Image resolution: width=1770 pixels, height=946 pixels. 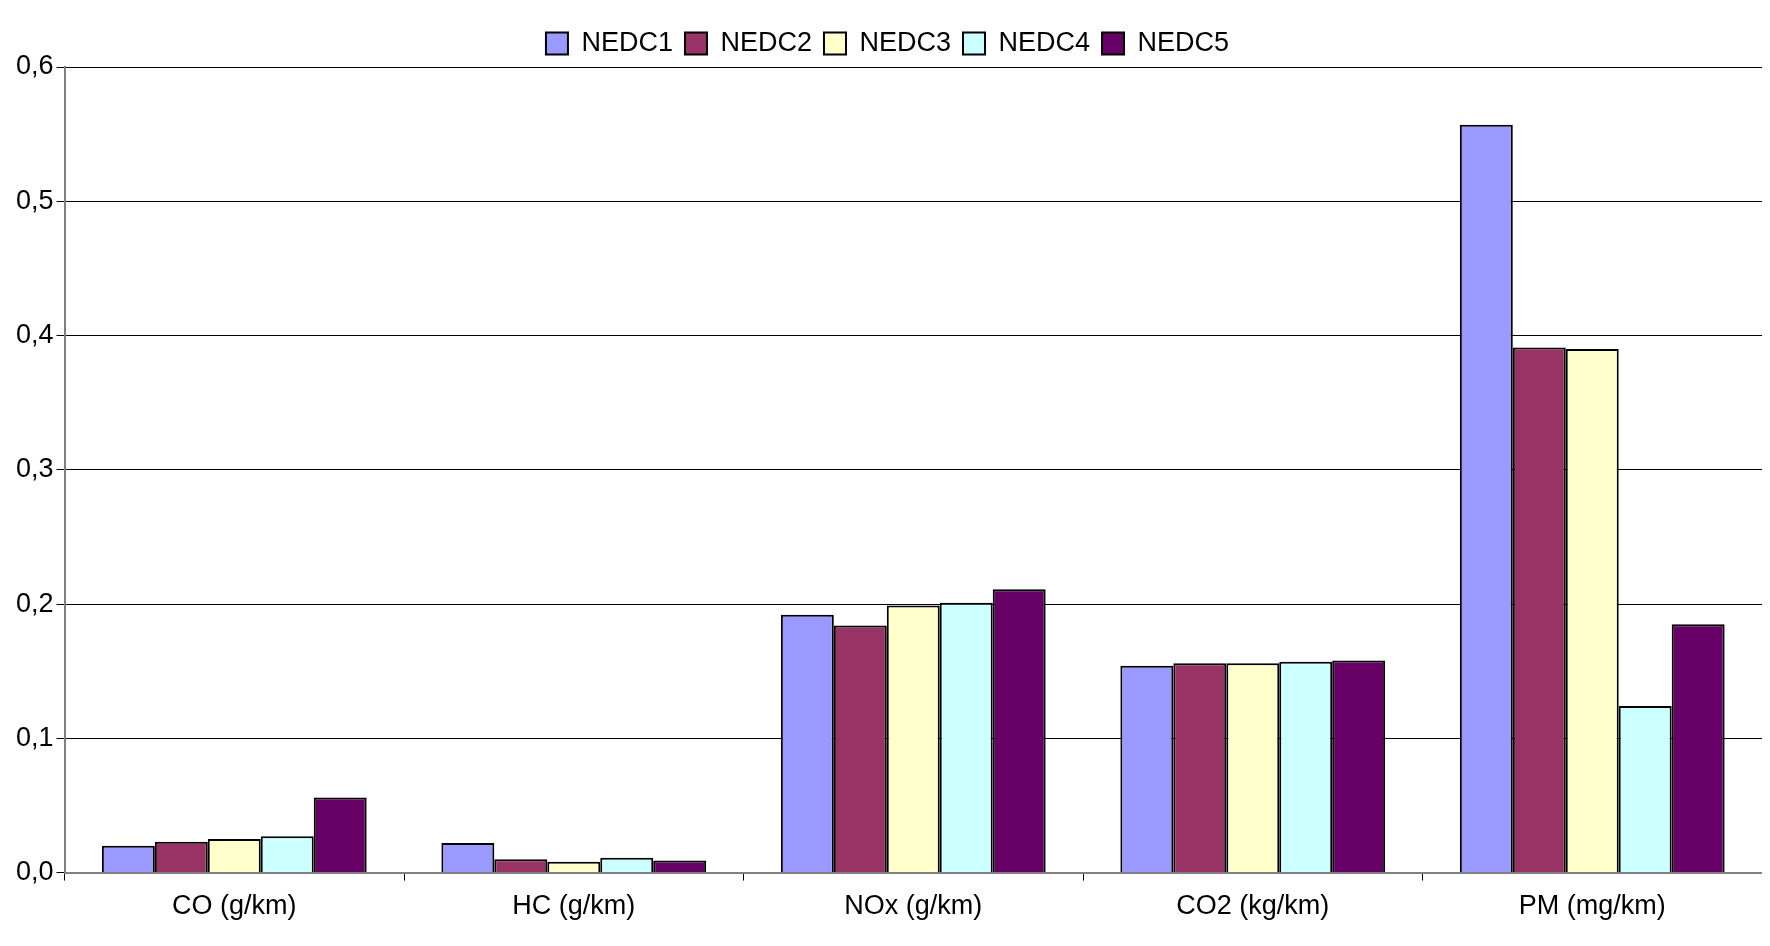 What do you see at coordinates (34, 333) in the screenshot?
I see `y-tick-label: 0,4` at bounding box center [34, 333].